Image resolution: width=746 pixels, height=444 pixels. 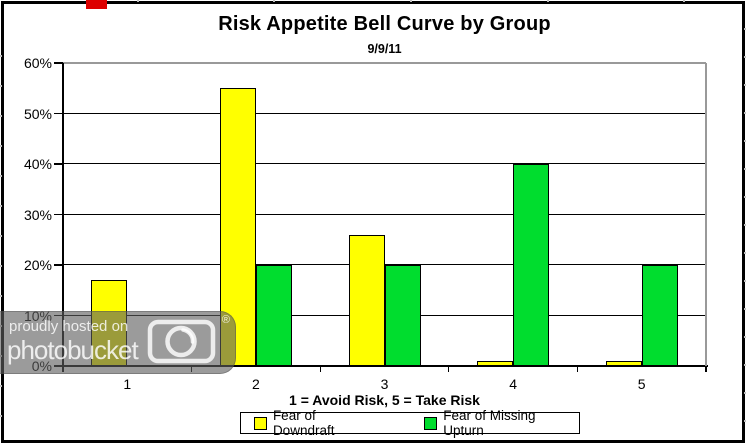 I want to click on legend-label: Fear of Missing Upturn, so click(x=489, y=423).